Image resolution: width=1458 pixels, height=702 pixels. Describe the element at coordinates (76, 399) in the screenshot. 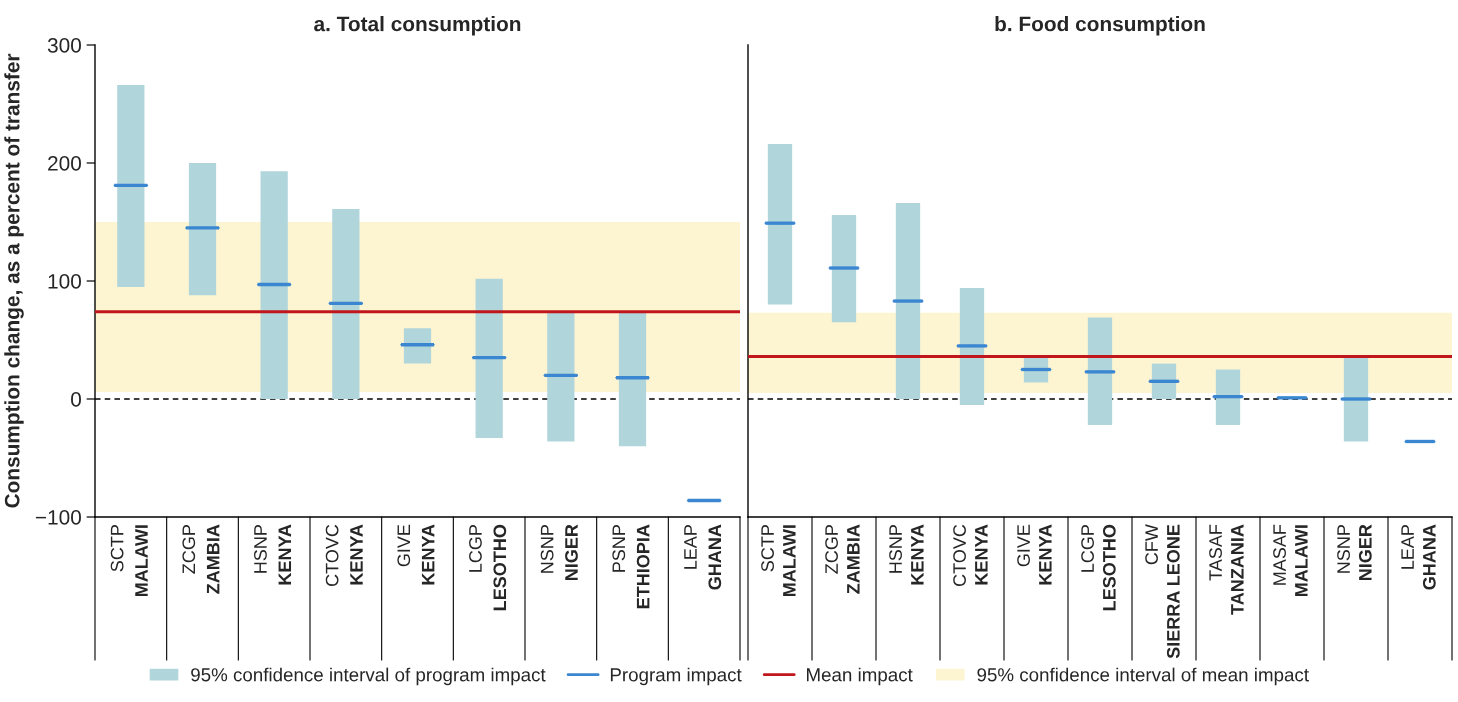

I see `y-tick-label: 0` at that location.